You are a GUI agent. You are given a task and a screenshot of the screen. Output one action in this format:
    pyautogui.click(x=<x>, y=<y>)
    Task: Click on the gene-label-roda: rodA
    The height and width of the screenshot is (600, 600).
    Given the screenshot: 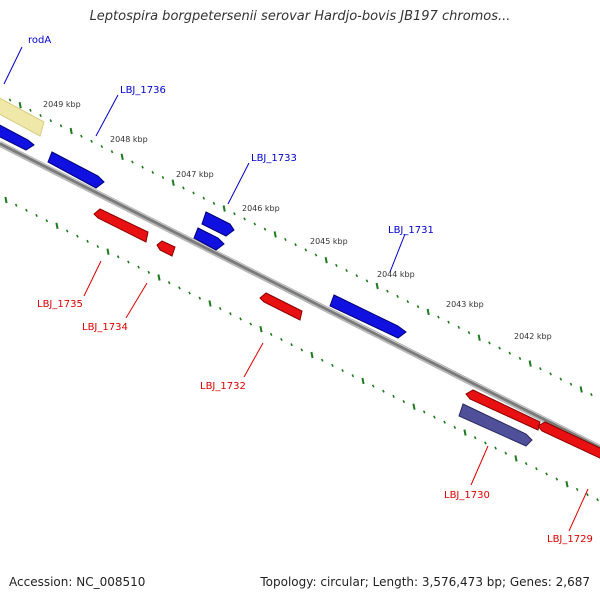 What is the action you would take?
    pyautogui.click(x=39, y=40)
    